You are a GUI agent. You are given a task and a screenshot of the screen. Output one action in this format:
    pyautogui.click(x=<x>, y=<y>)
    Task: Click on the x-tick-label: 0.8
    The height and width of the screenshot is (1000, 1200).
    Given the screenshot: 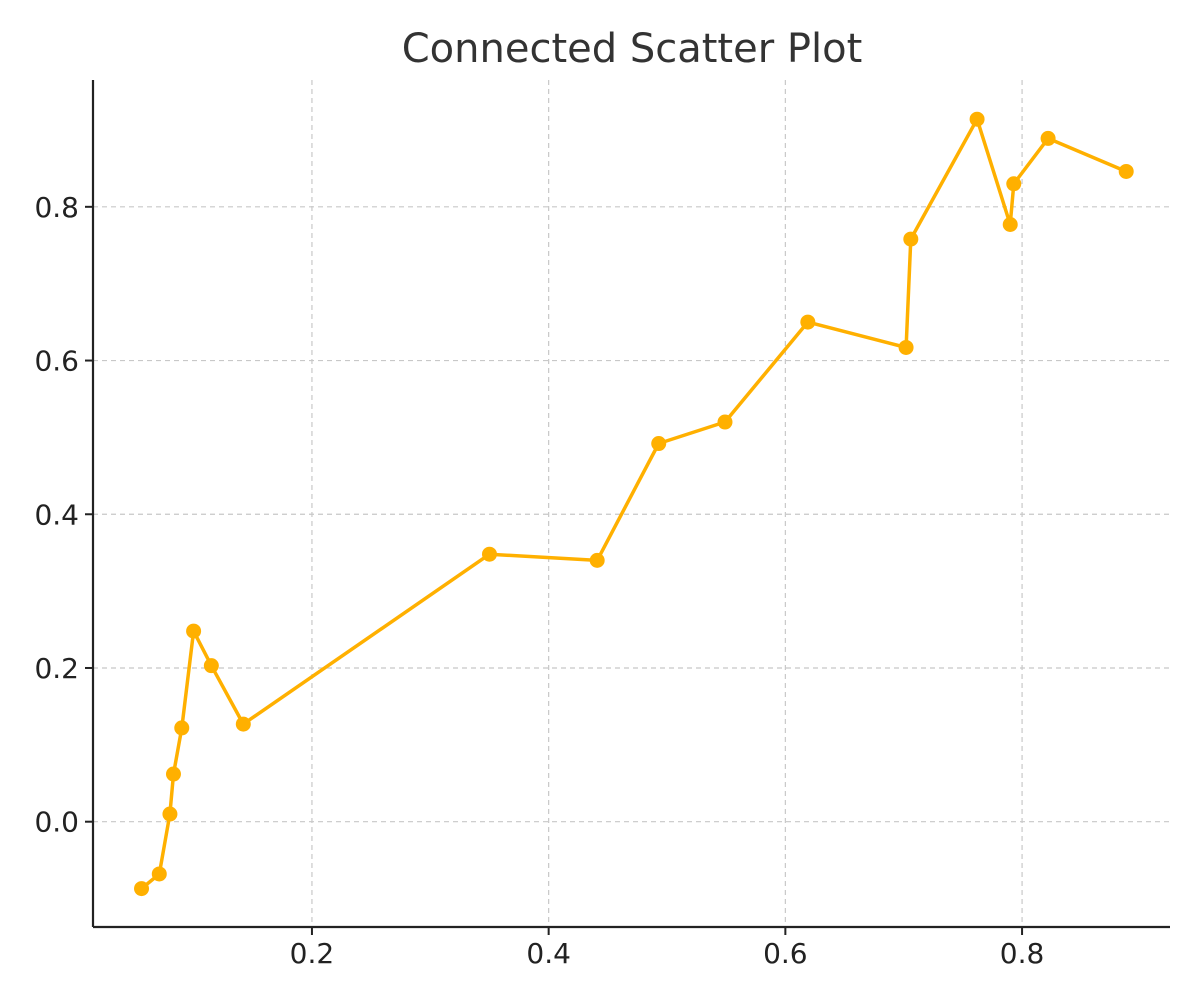 What is the action you would take?
    pyautogui.click(x=1022, y=953)
    